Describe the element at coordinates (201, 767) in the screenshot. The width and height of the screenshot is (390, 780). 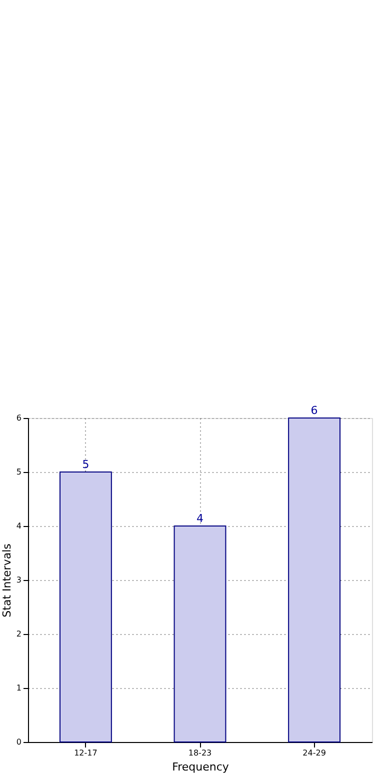
I see `x-axis-title: Frequency` at that location.